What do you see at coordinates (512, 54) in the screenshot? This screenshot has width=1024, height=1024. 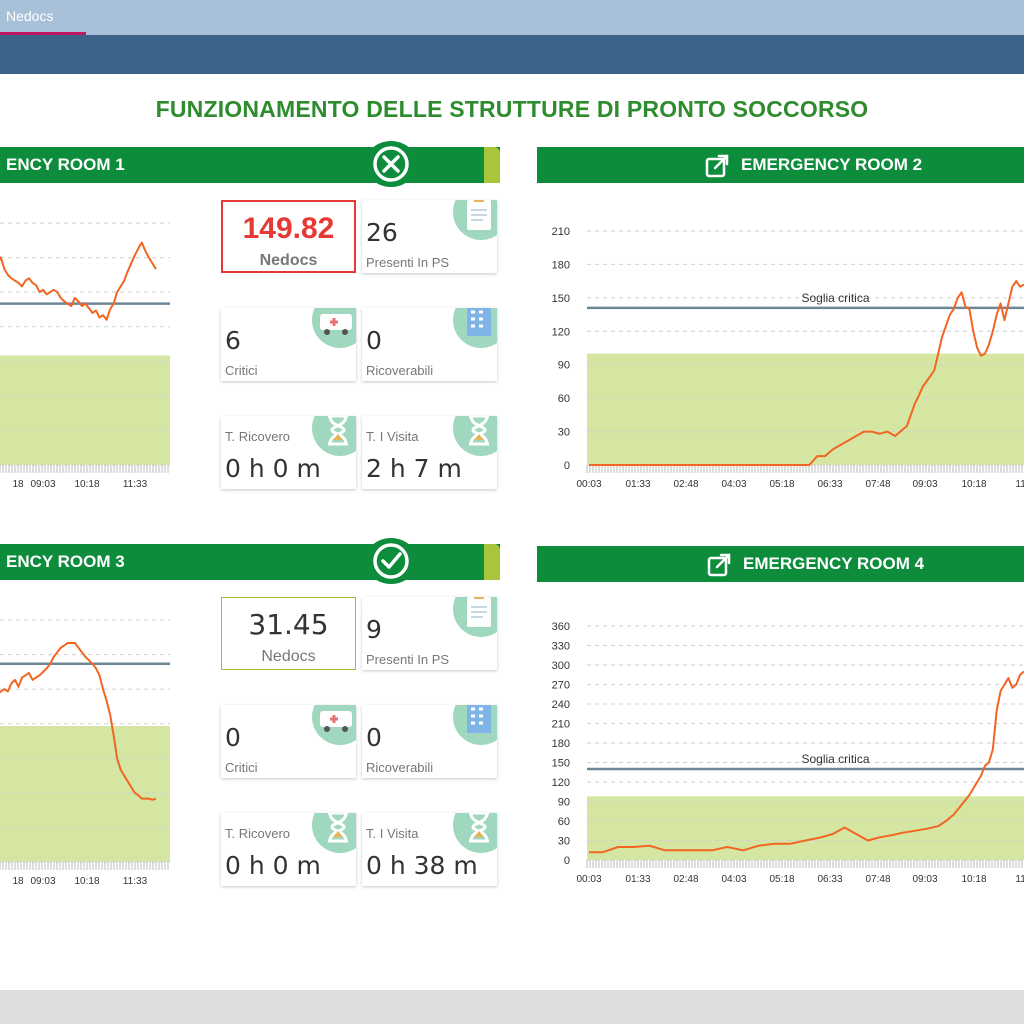 I see `nav-bar` at bounding box center [512, 54].